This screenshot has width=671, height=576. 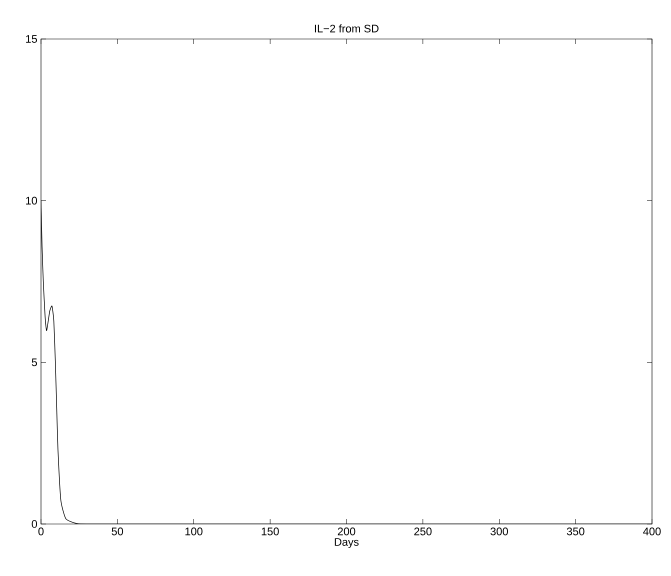 I want to click on x-tick-label: 350, so click(x=575, y=532).